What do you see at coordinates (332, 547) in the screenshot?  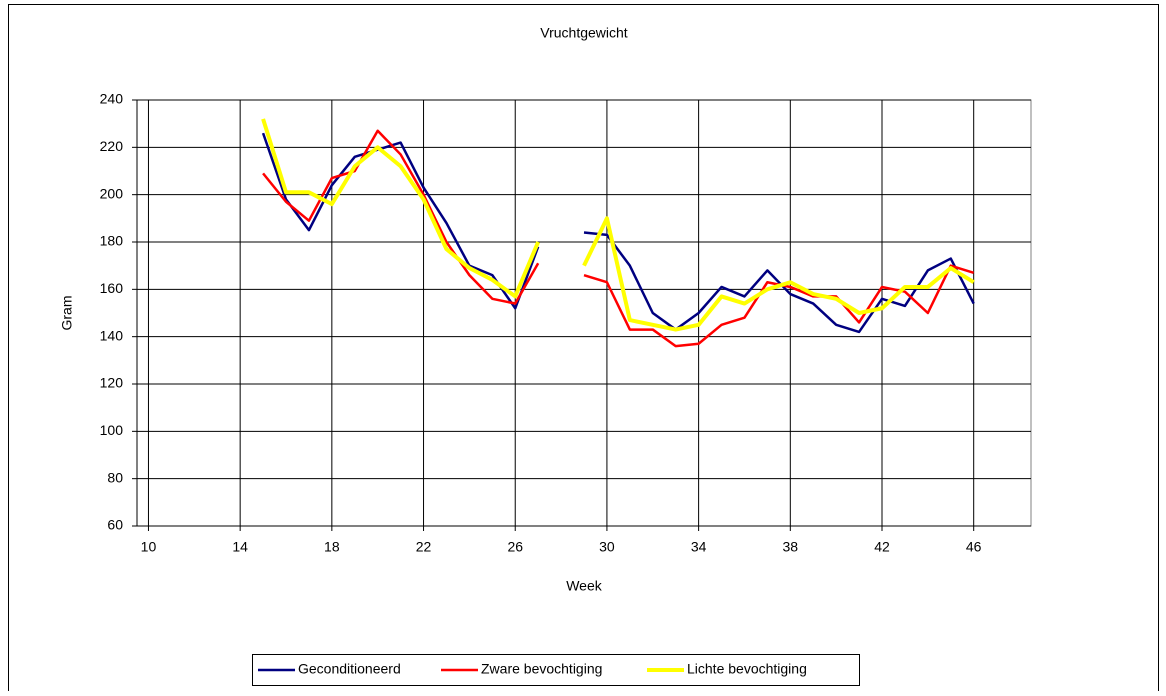 I see `x-tick-label: 18` at bounding box center [332, 547].